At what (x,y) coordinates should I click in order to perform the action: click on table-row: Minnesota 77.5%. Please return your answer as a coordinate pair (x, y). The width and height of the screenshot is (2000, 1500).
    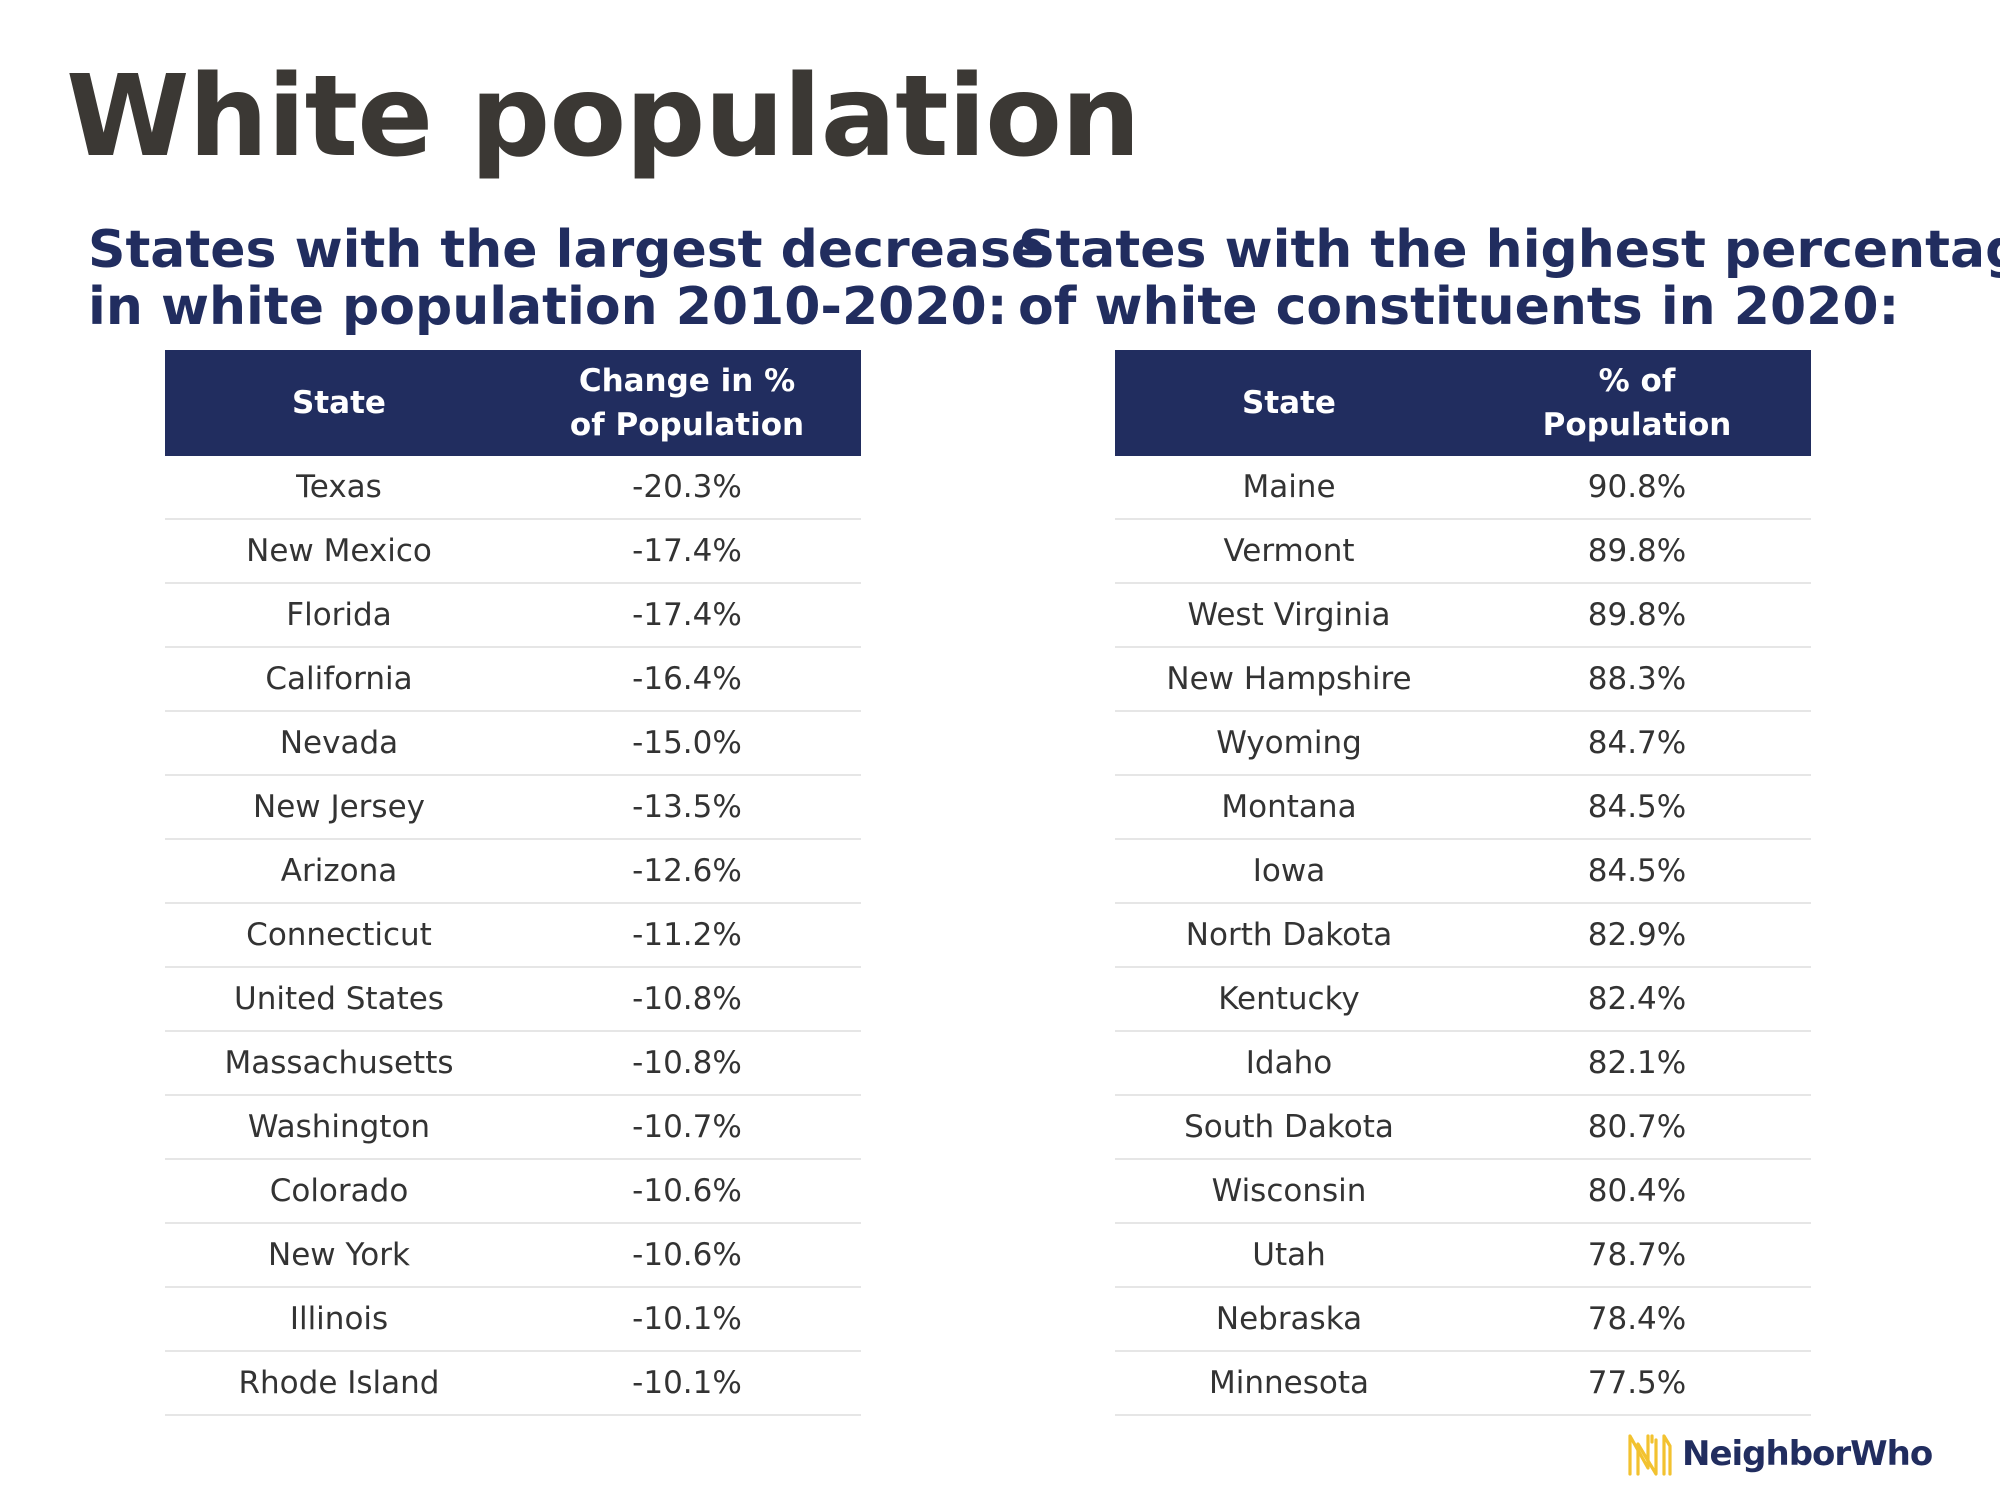
    Looking at the image, I should click on (1463, 1383).